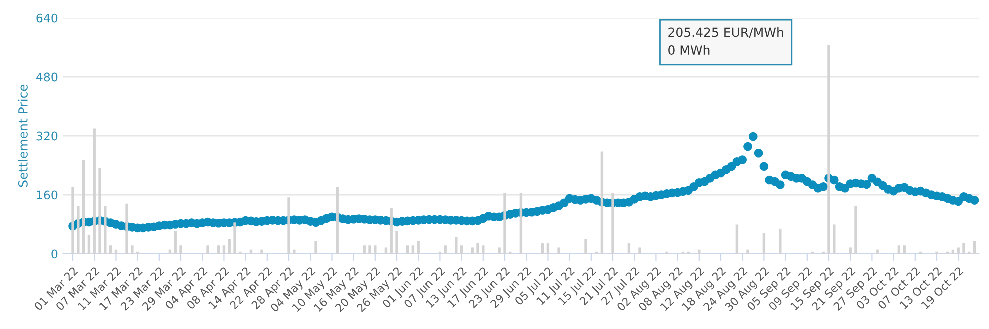 The width and height of the screenshot is (989, 329). What do you see at coordinates (47, 77) in the screenshot?
I see `y-tick-label: 480` at bounding box center [47, 77].